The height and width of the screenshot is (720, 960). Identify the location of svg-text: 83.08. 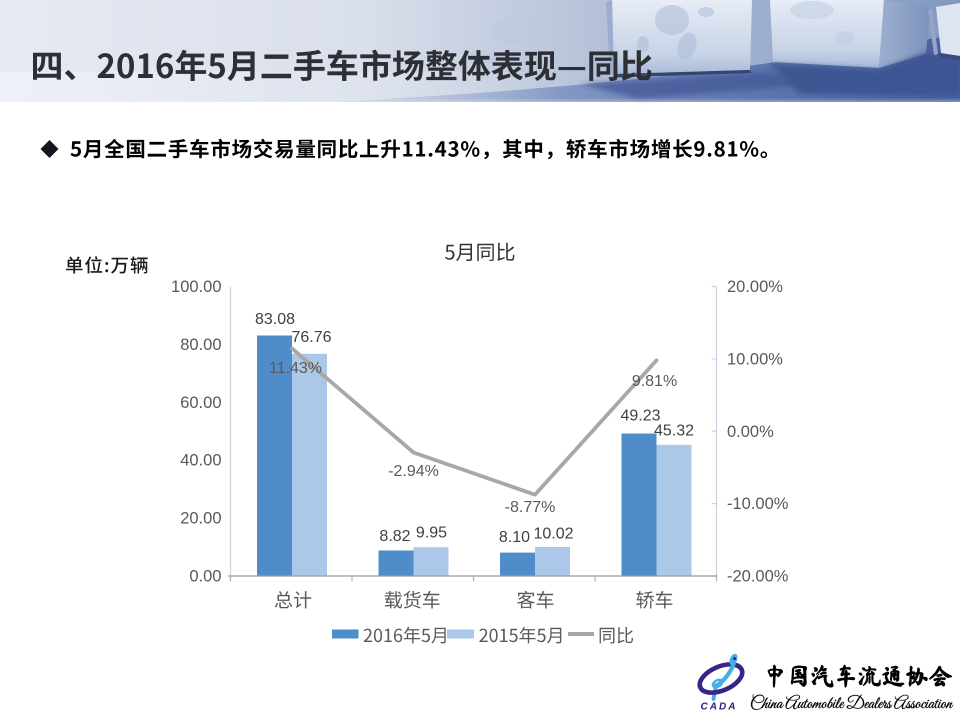
(275, 319).